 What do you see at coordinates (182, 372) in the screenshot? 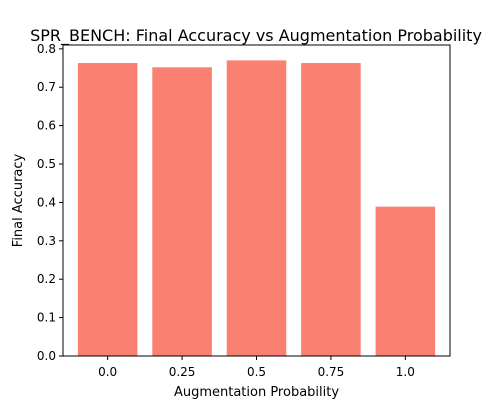
I see `x-tick-label: 0.25` at bounding box center [182, 372].